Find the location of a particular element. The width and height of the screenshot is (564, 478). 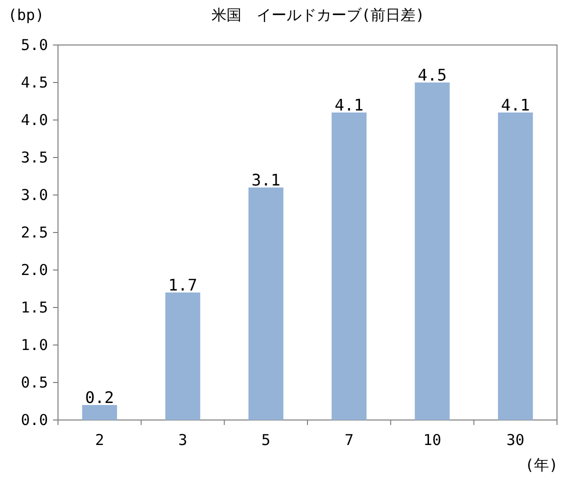

data-label: 4.5 is located at coordinates (432, 75).